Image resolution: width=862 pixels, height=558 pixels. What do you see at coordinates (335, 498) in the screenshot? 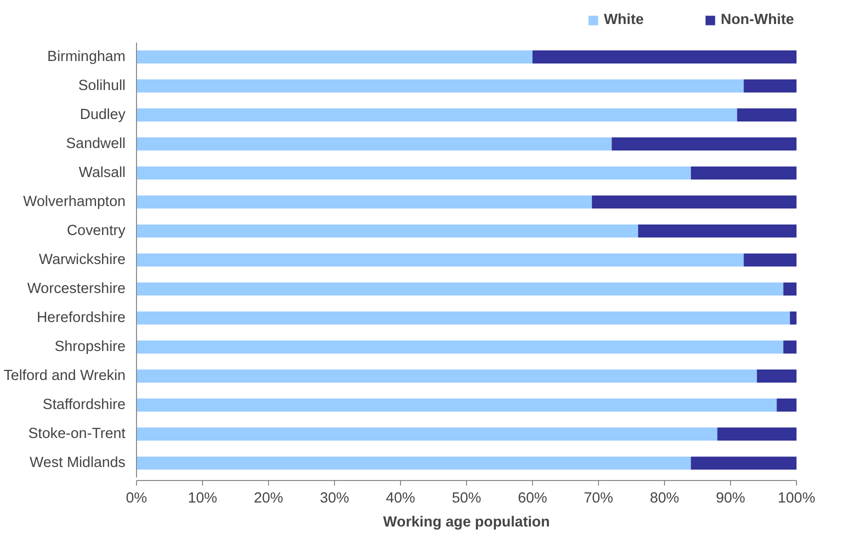
I see `x-tick-label: 30%` at bounding box center [335, 498].